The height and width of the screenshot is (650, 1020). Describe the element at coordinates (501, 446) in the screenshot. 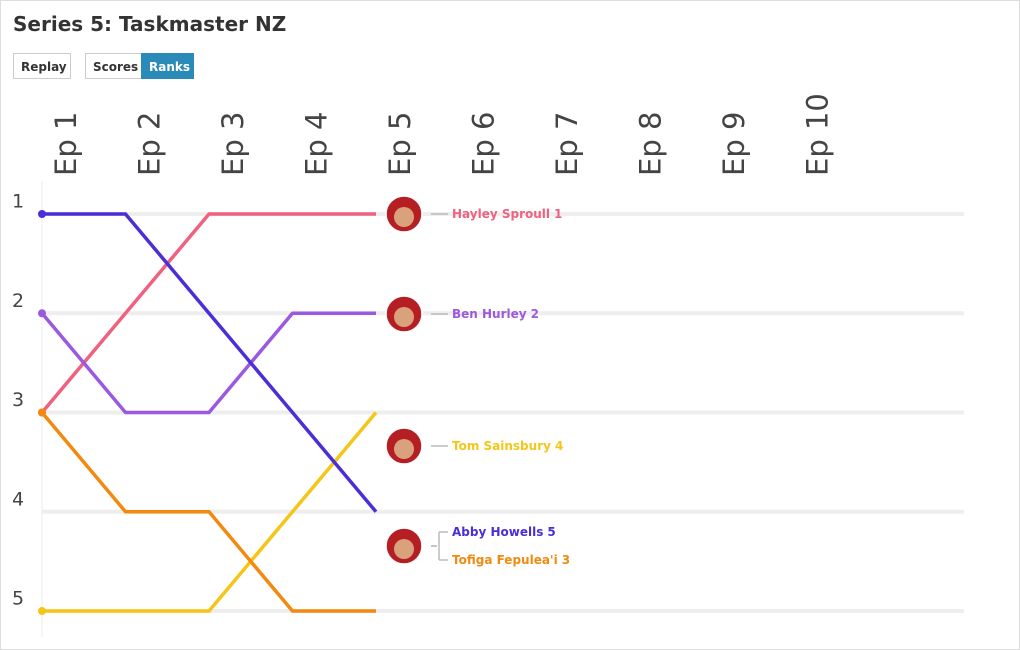

I see `series-name: Tom Sainsbury` at that location.